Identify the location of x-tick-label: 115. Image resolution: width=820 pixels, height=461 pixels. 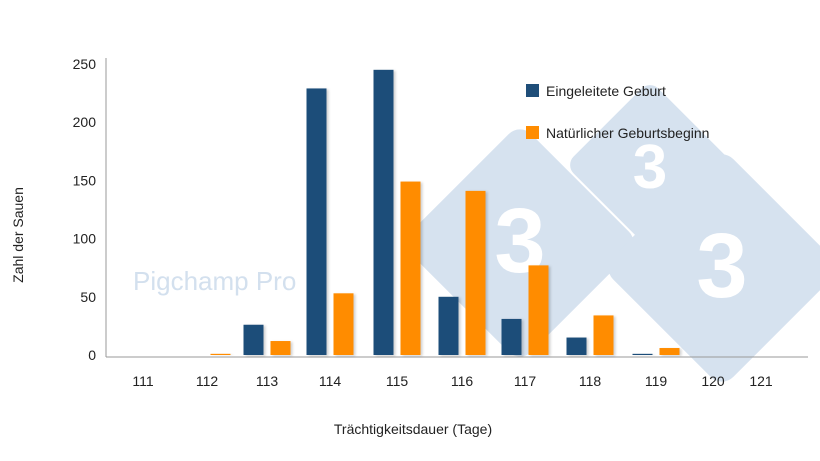
(397, 381).